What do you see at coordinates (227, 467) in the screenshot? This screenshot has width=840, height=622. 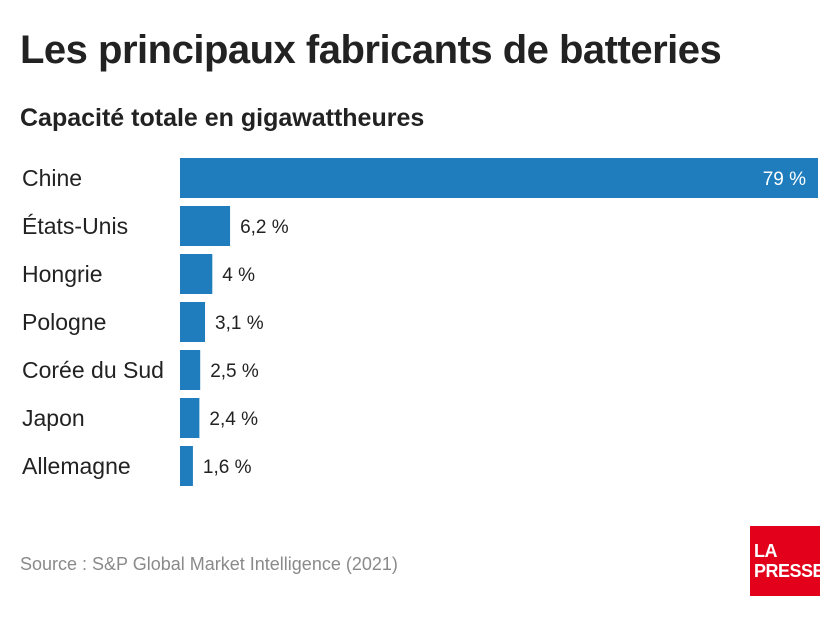 I see `value-label: 1,6 %` at bounding box center [227, 467].